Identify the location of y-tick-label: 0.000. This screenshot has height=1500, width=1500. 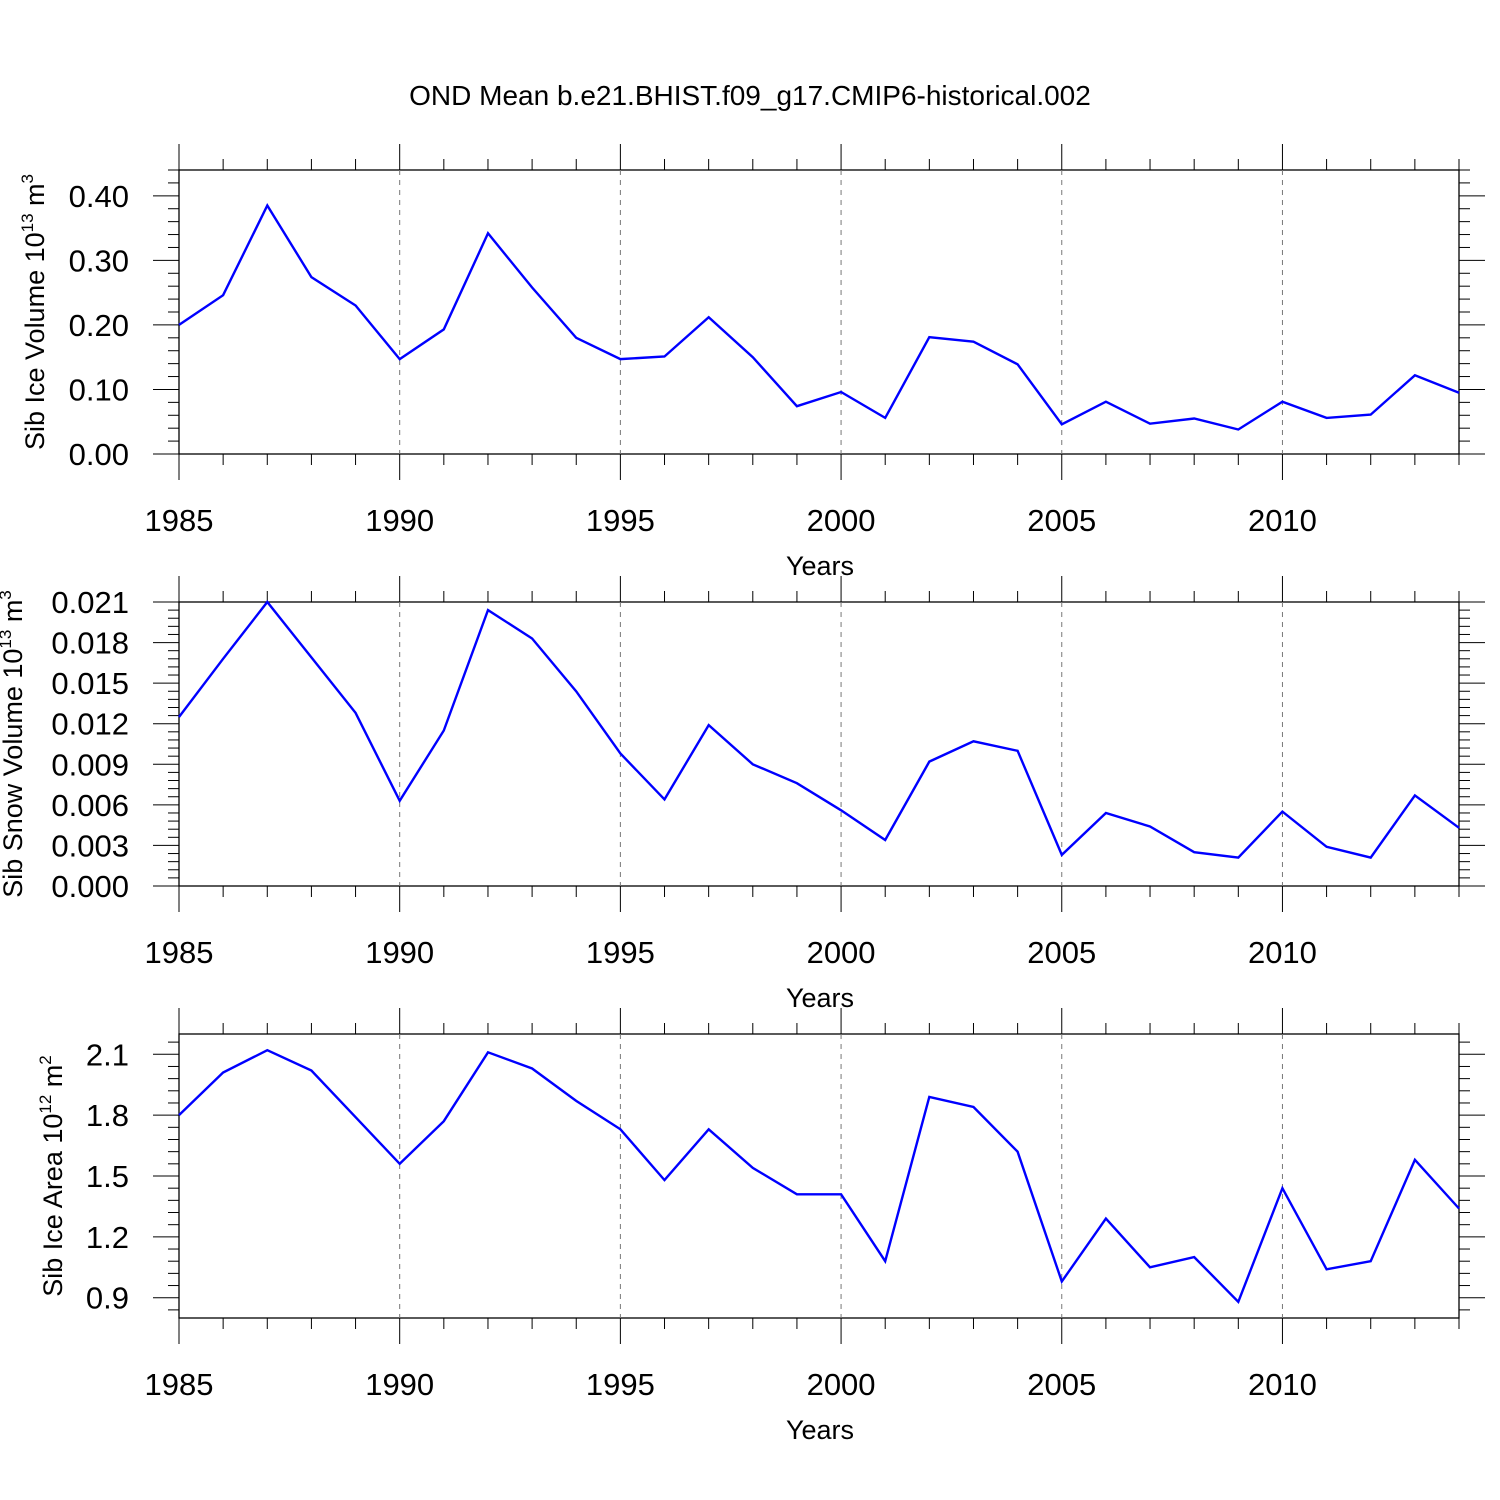
(90, 886).